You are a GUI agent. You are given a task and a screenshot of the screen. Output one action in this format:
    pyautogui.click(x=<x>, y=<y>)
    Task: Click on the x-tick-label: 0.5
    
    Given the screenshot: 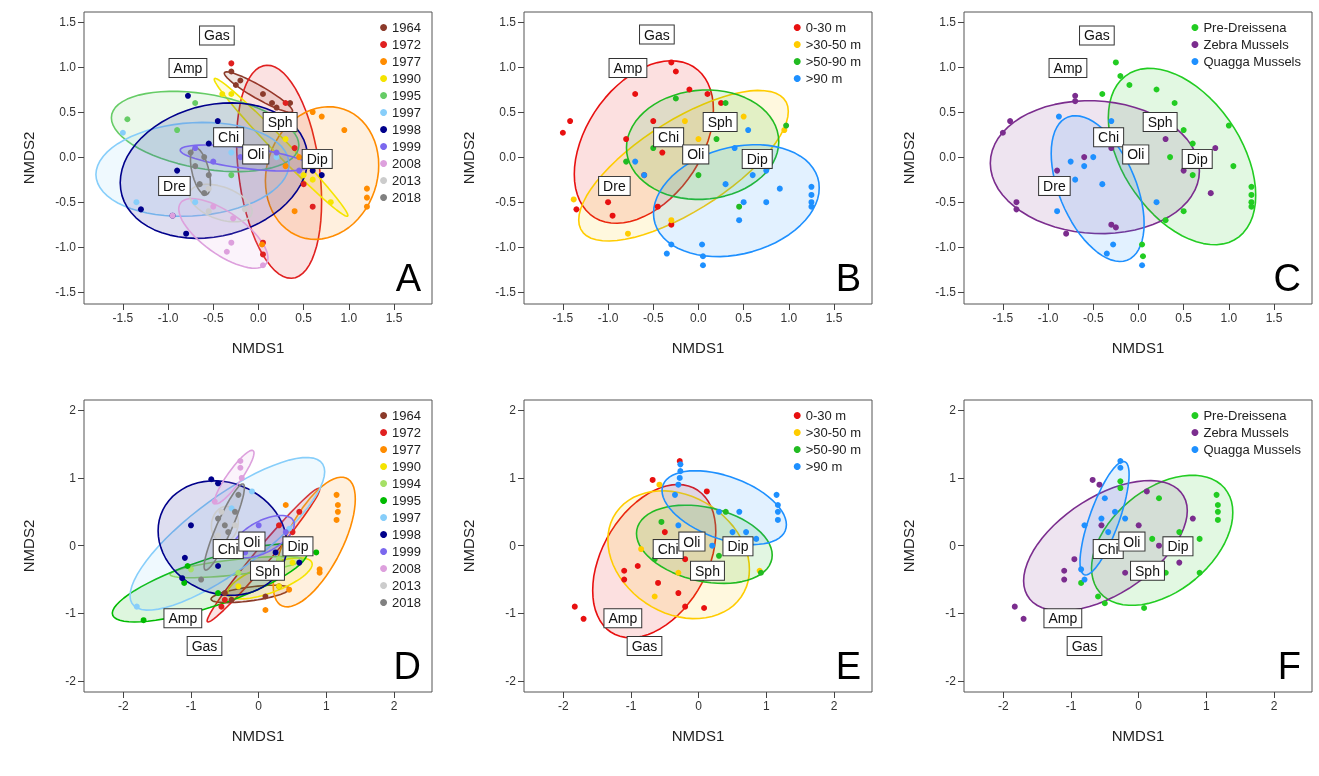 What is the action you would take?
    pyautogui.click(x=744, y=318)
    